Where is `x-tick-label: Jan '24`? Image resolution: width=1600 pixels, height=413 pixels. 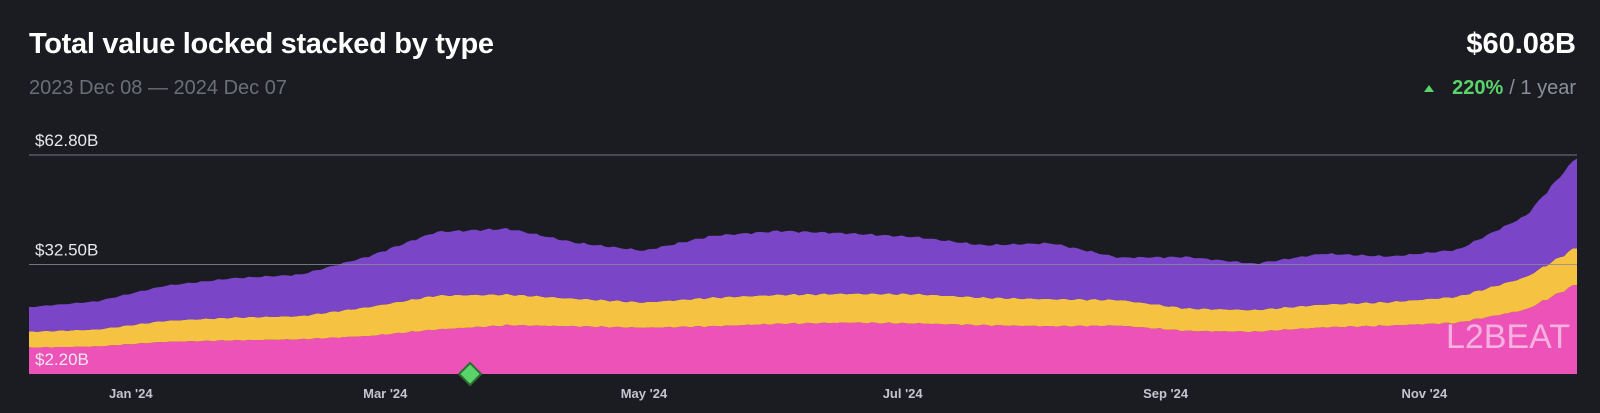
x-tick-label: Jan '24 is located at coordinates (131, 393).